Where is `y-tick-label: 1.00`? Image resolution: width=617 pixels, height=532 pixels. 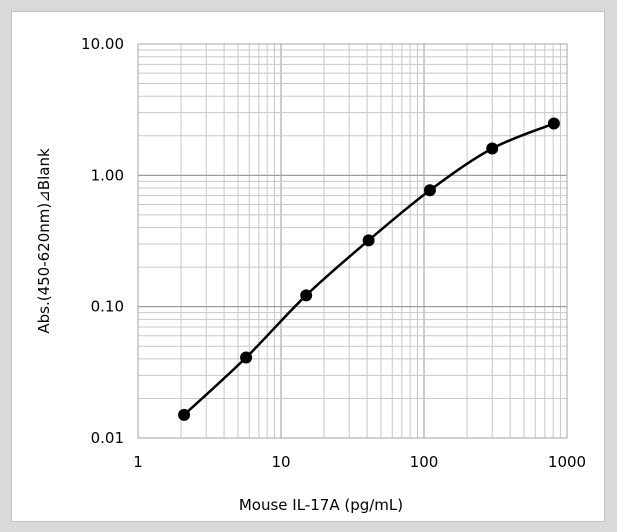
y-tick-label: 1.00 is located at coordinates (107, 175).